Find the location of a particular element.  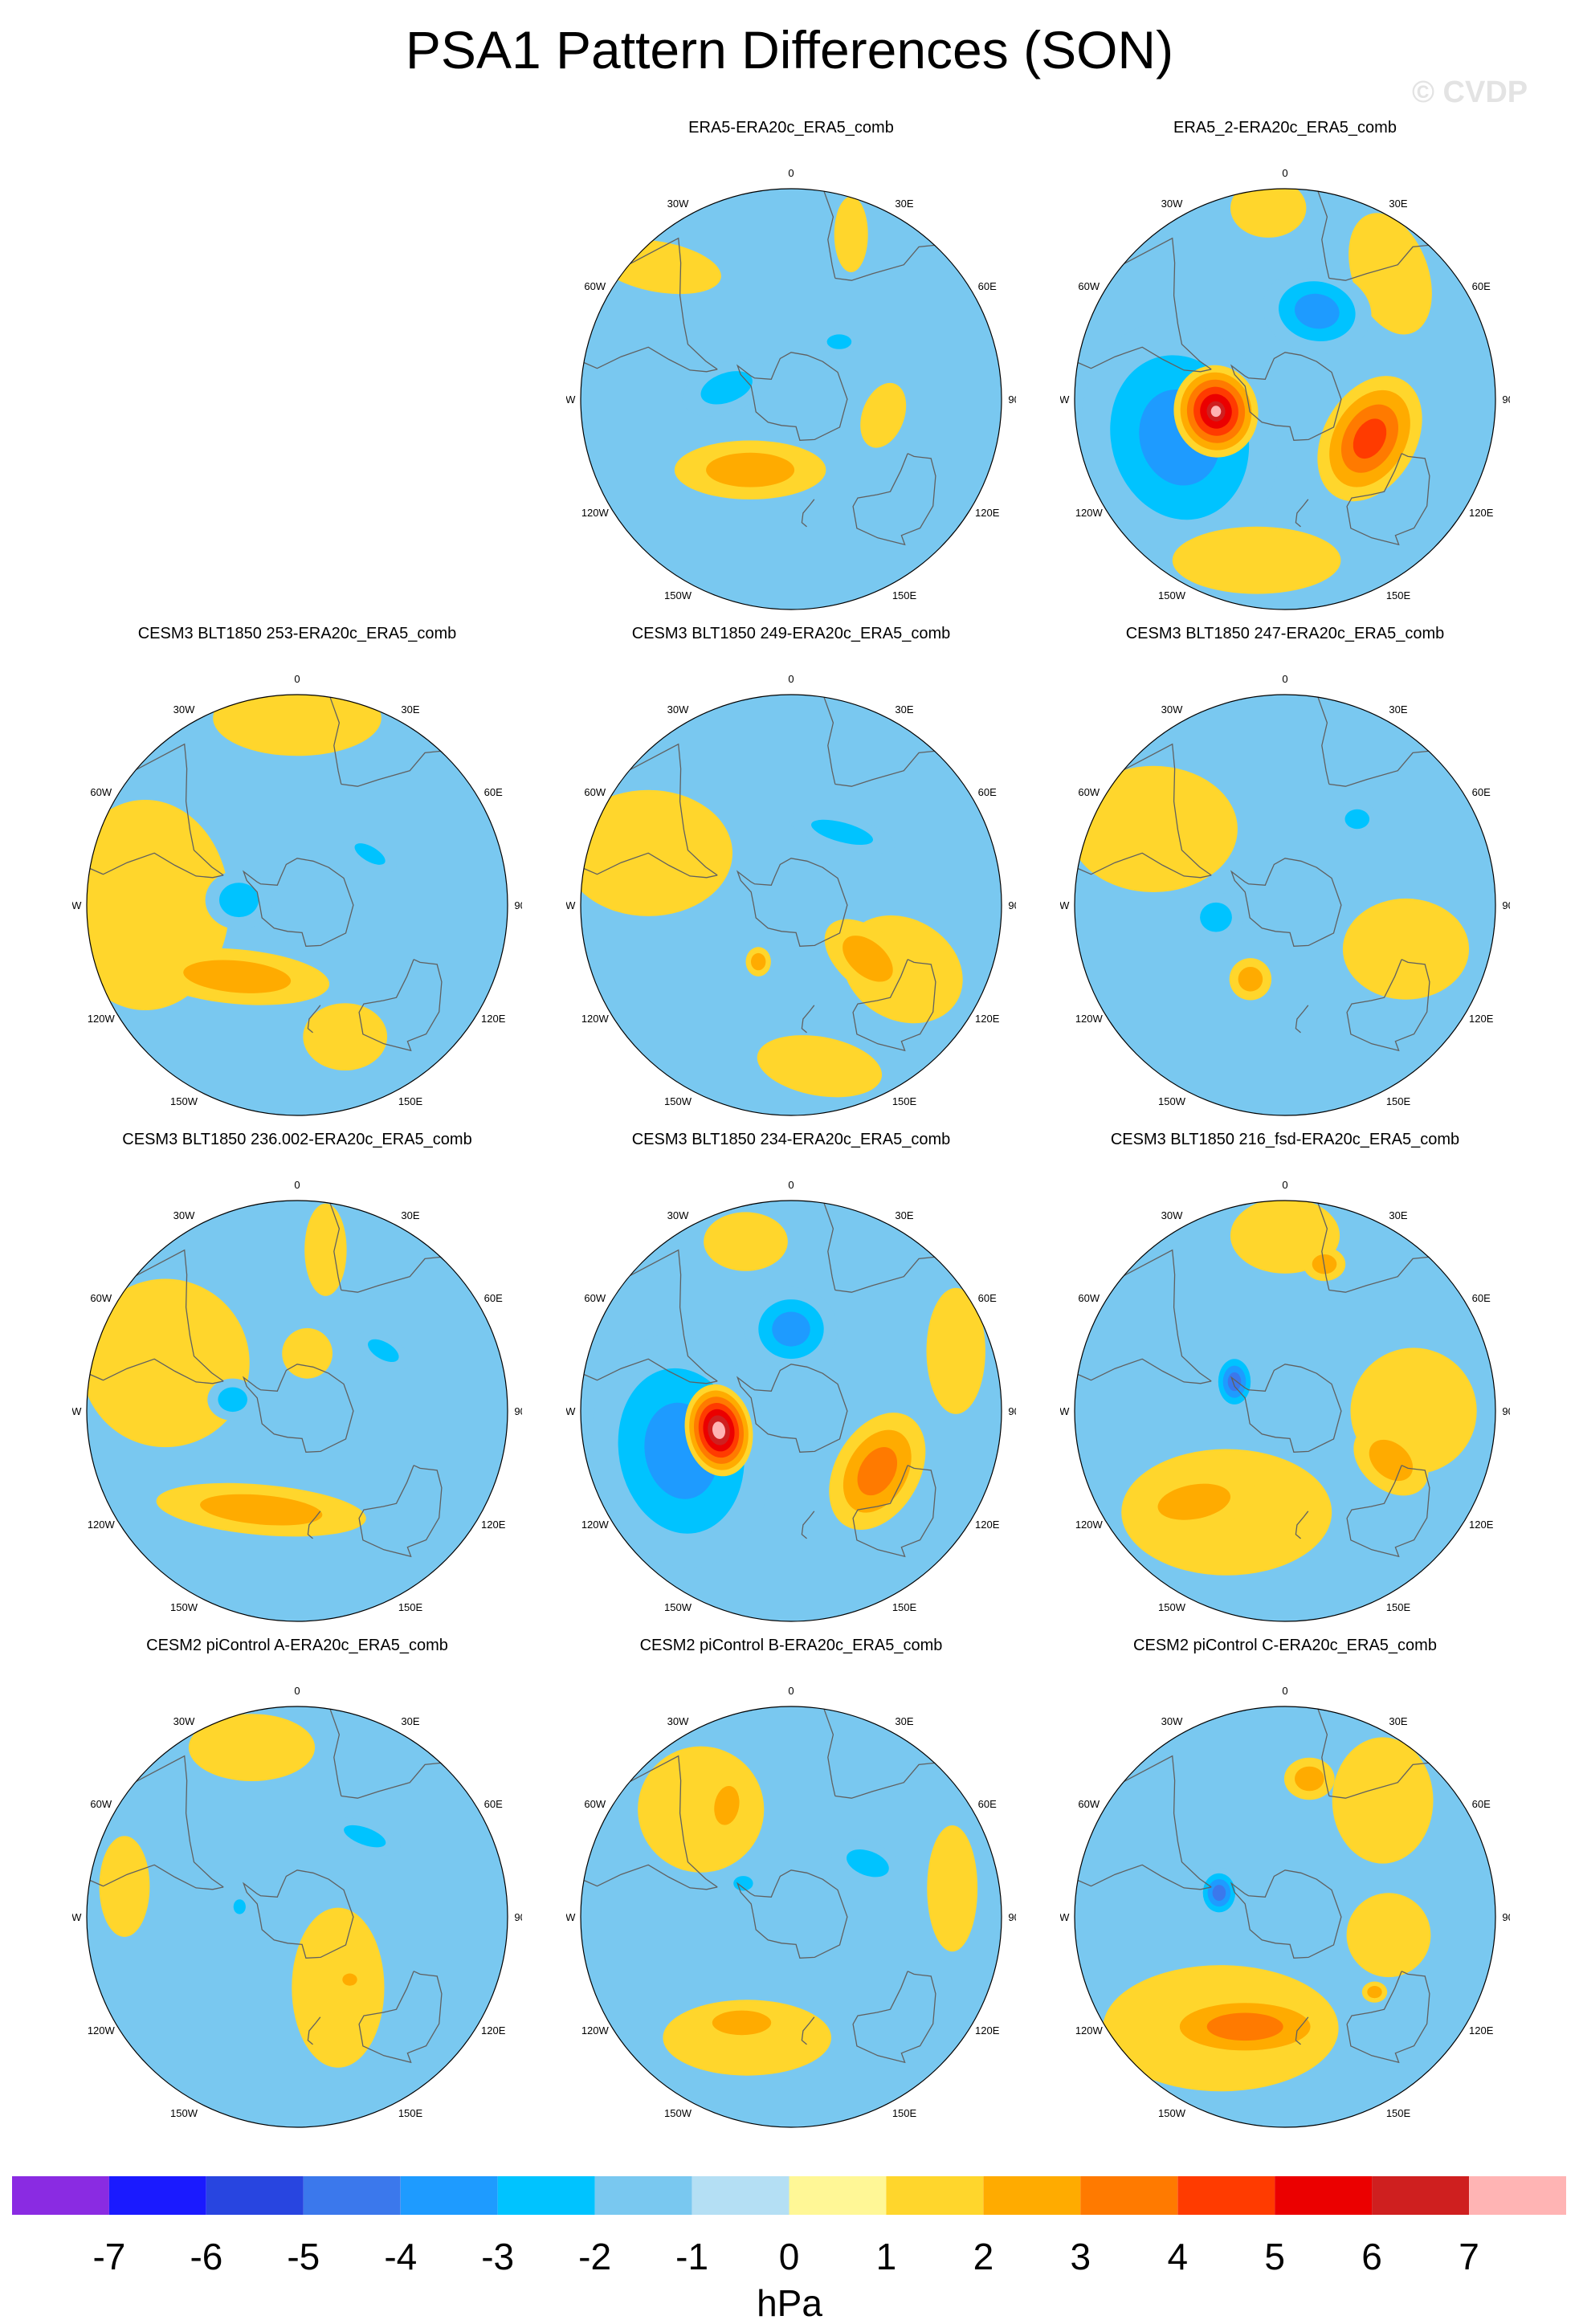

panel-title: CESM3 BLT1850 216_fsd-ERA20c_ERA5_comb is located at coordinates (1285, 1140).